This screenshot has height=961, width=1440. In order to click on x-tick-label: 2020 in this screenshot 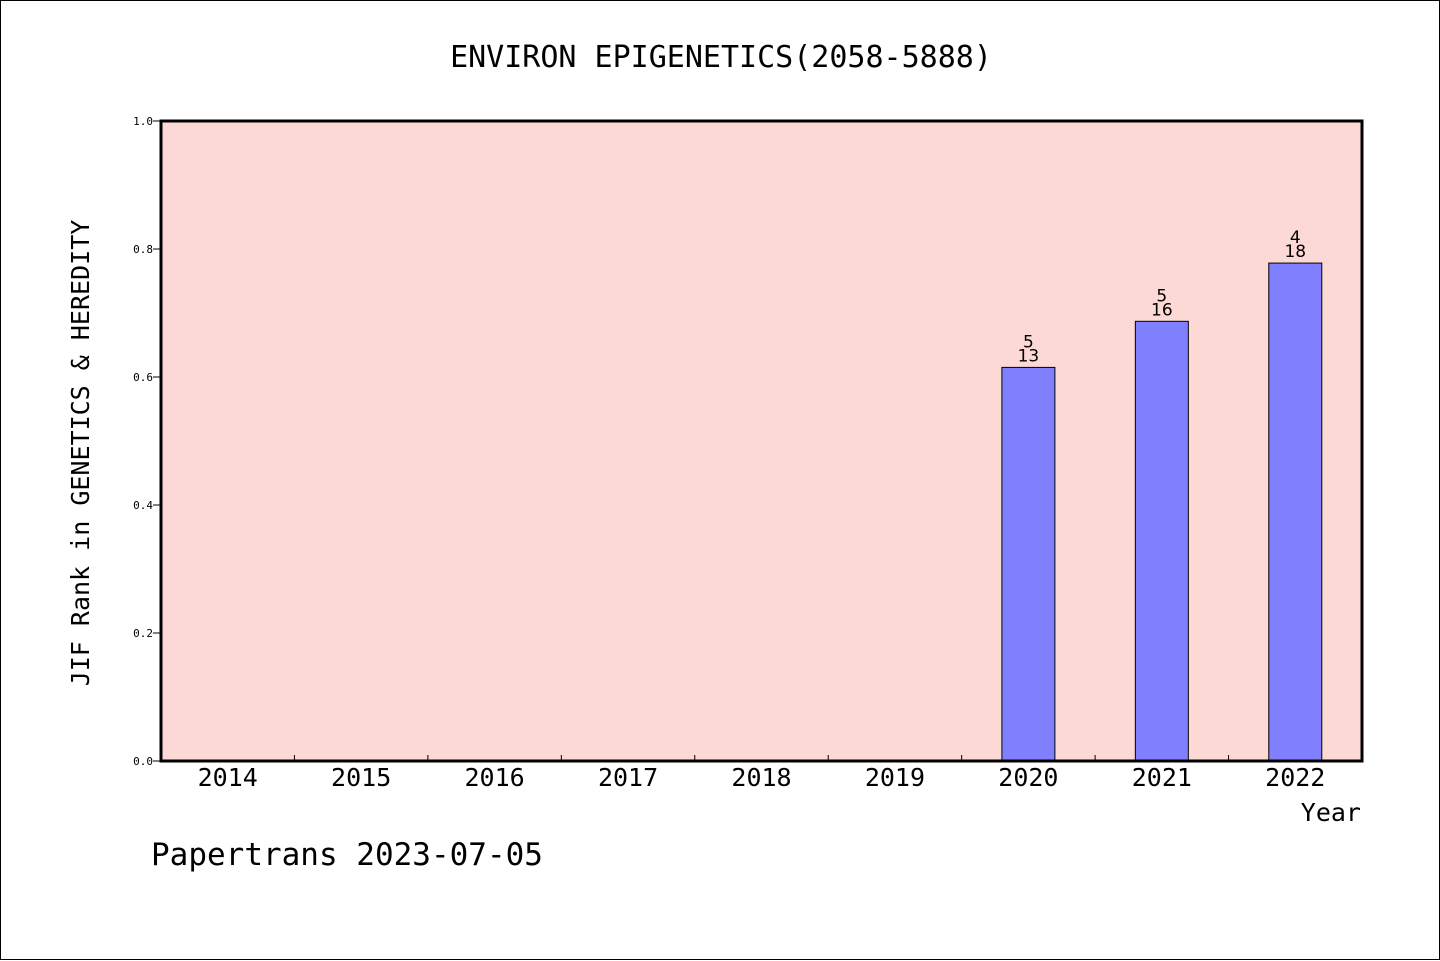, I will do `click(1028, 777)`.